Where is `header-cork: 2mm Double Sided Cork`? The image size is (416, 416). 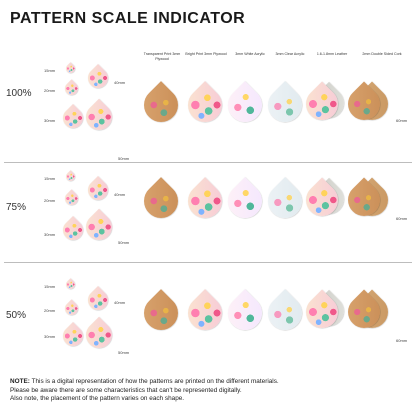 header-cork: 2mm Double Sided Cork is located at coordinates (382, 54).